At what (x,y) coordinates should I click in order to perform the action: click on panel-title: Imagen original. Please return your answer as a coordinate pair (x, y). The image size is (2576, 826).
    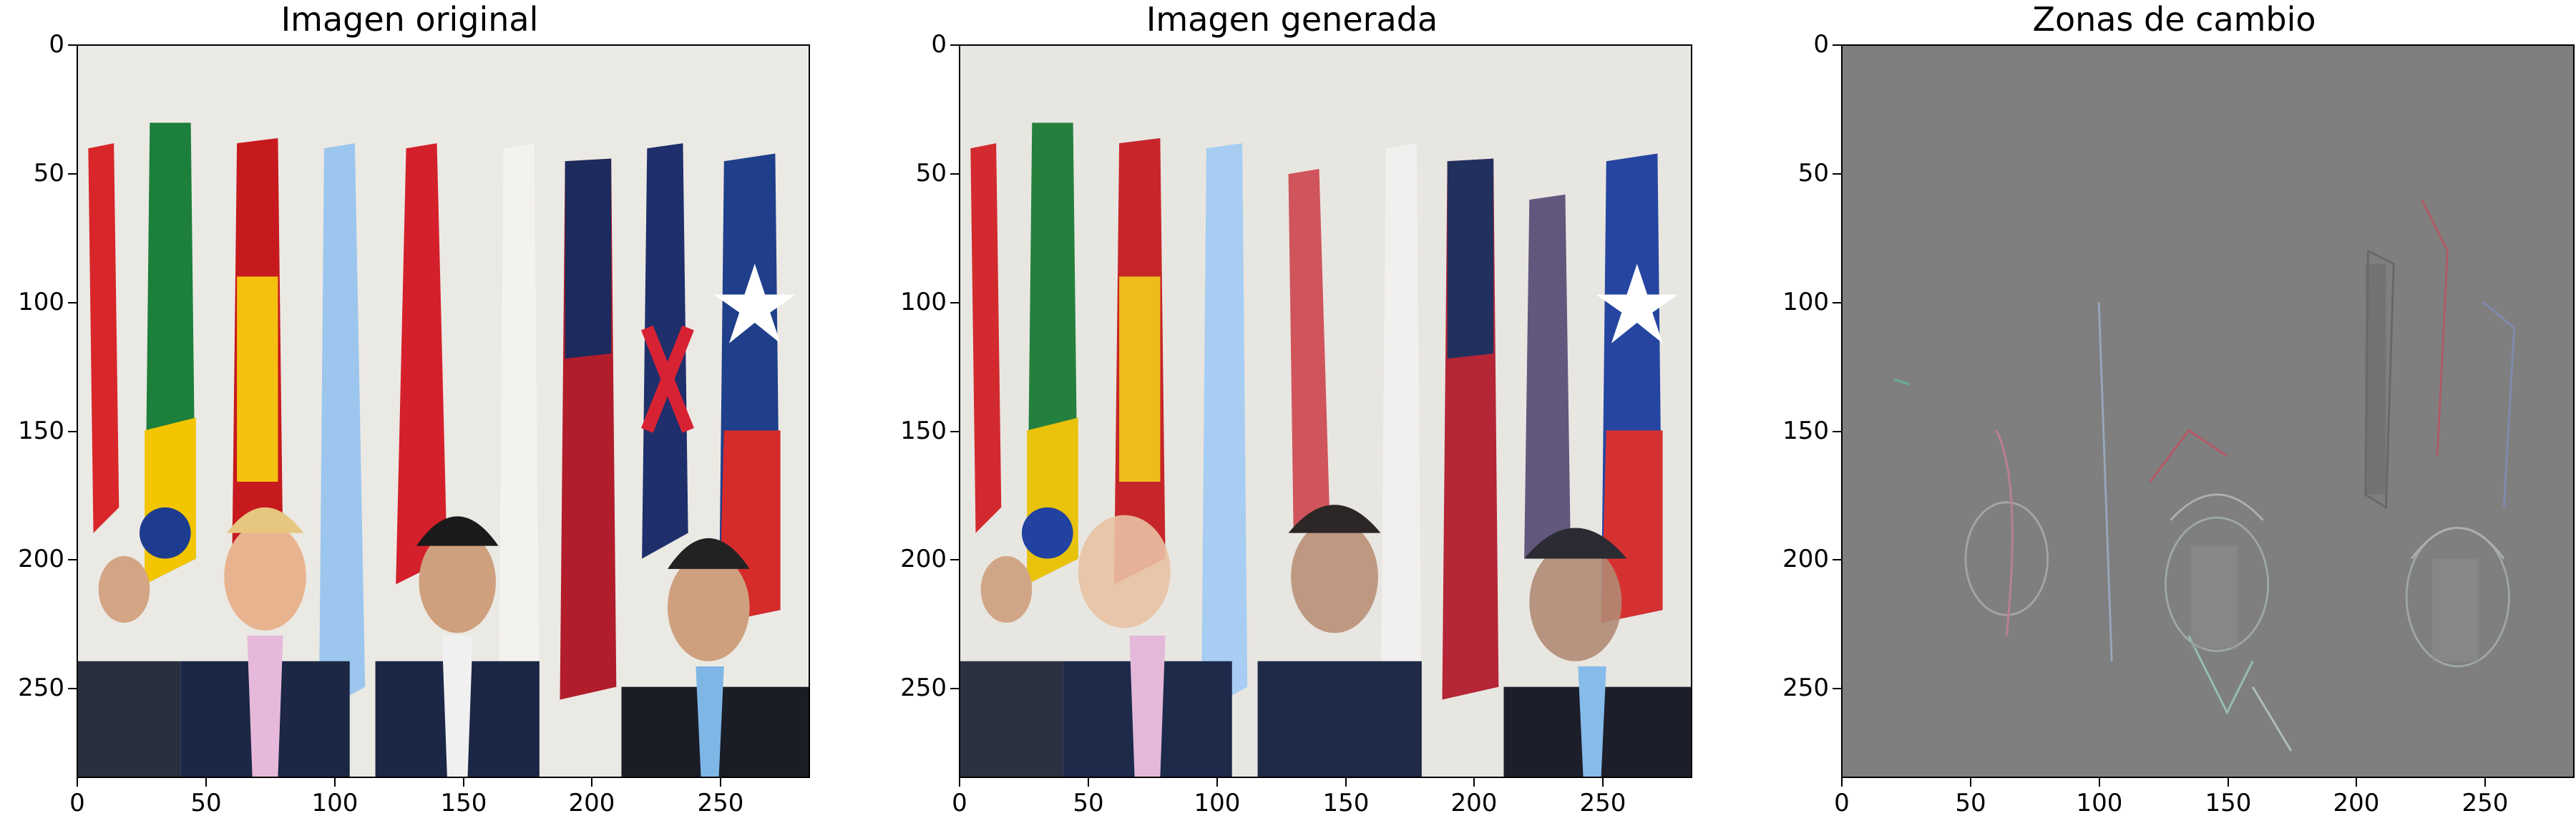
    Looking at the image, I should click on (409, 19).